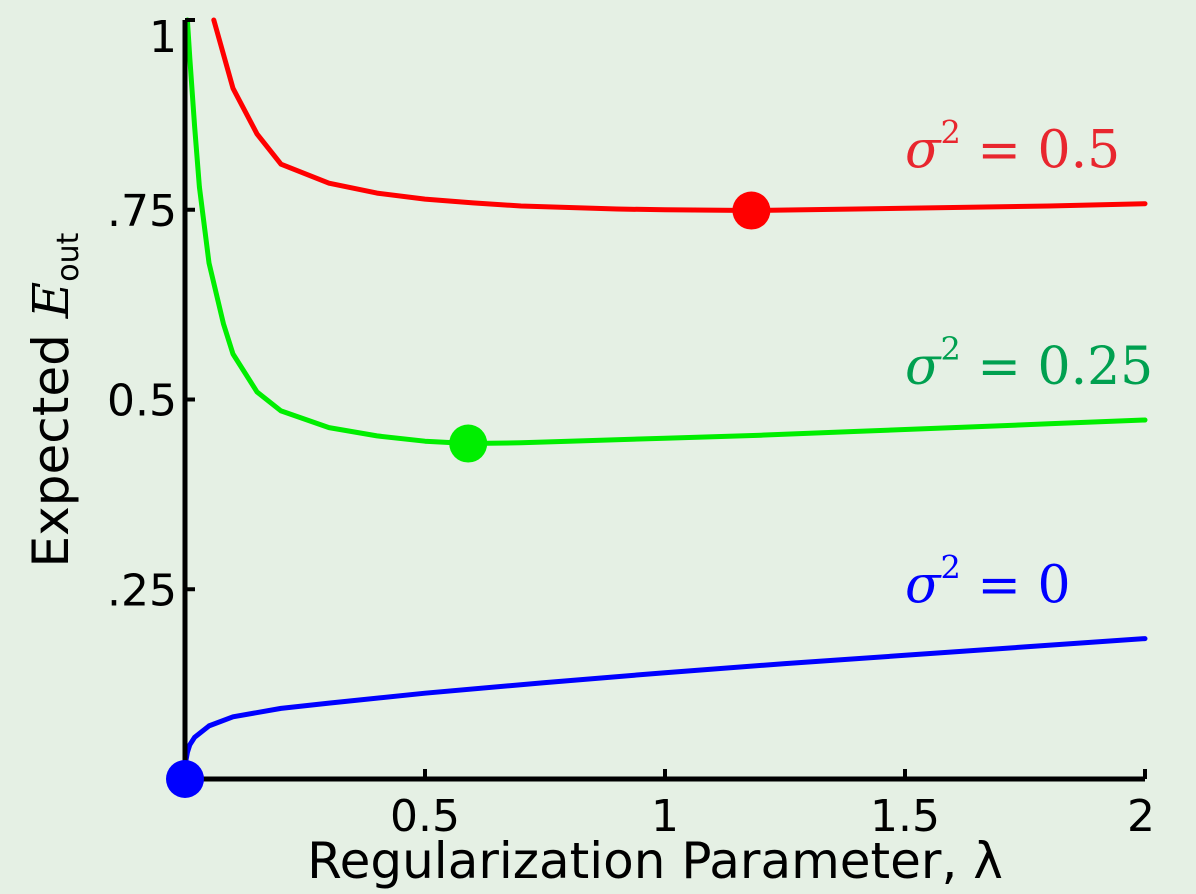  Describe the element at coordinates (951, 349) in the screenshot. I see `series-label-superscript-1: 2` at that location.